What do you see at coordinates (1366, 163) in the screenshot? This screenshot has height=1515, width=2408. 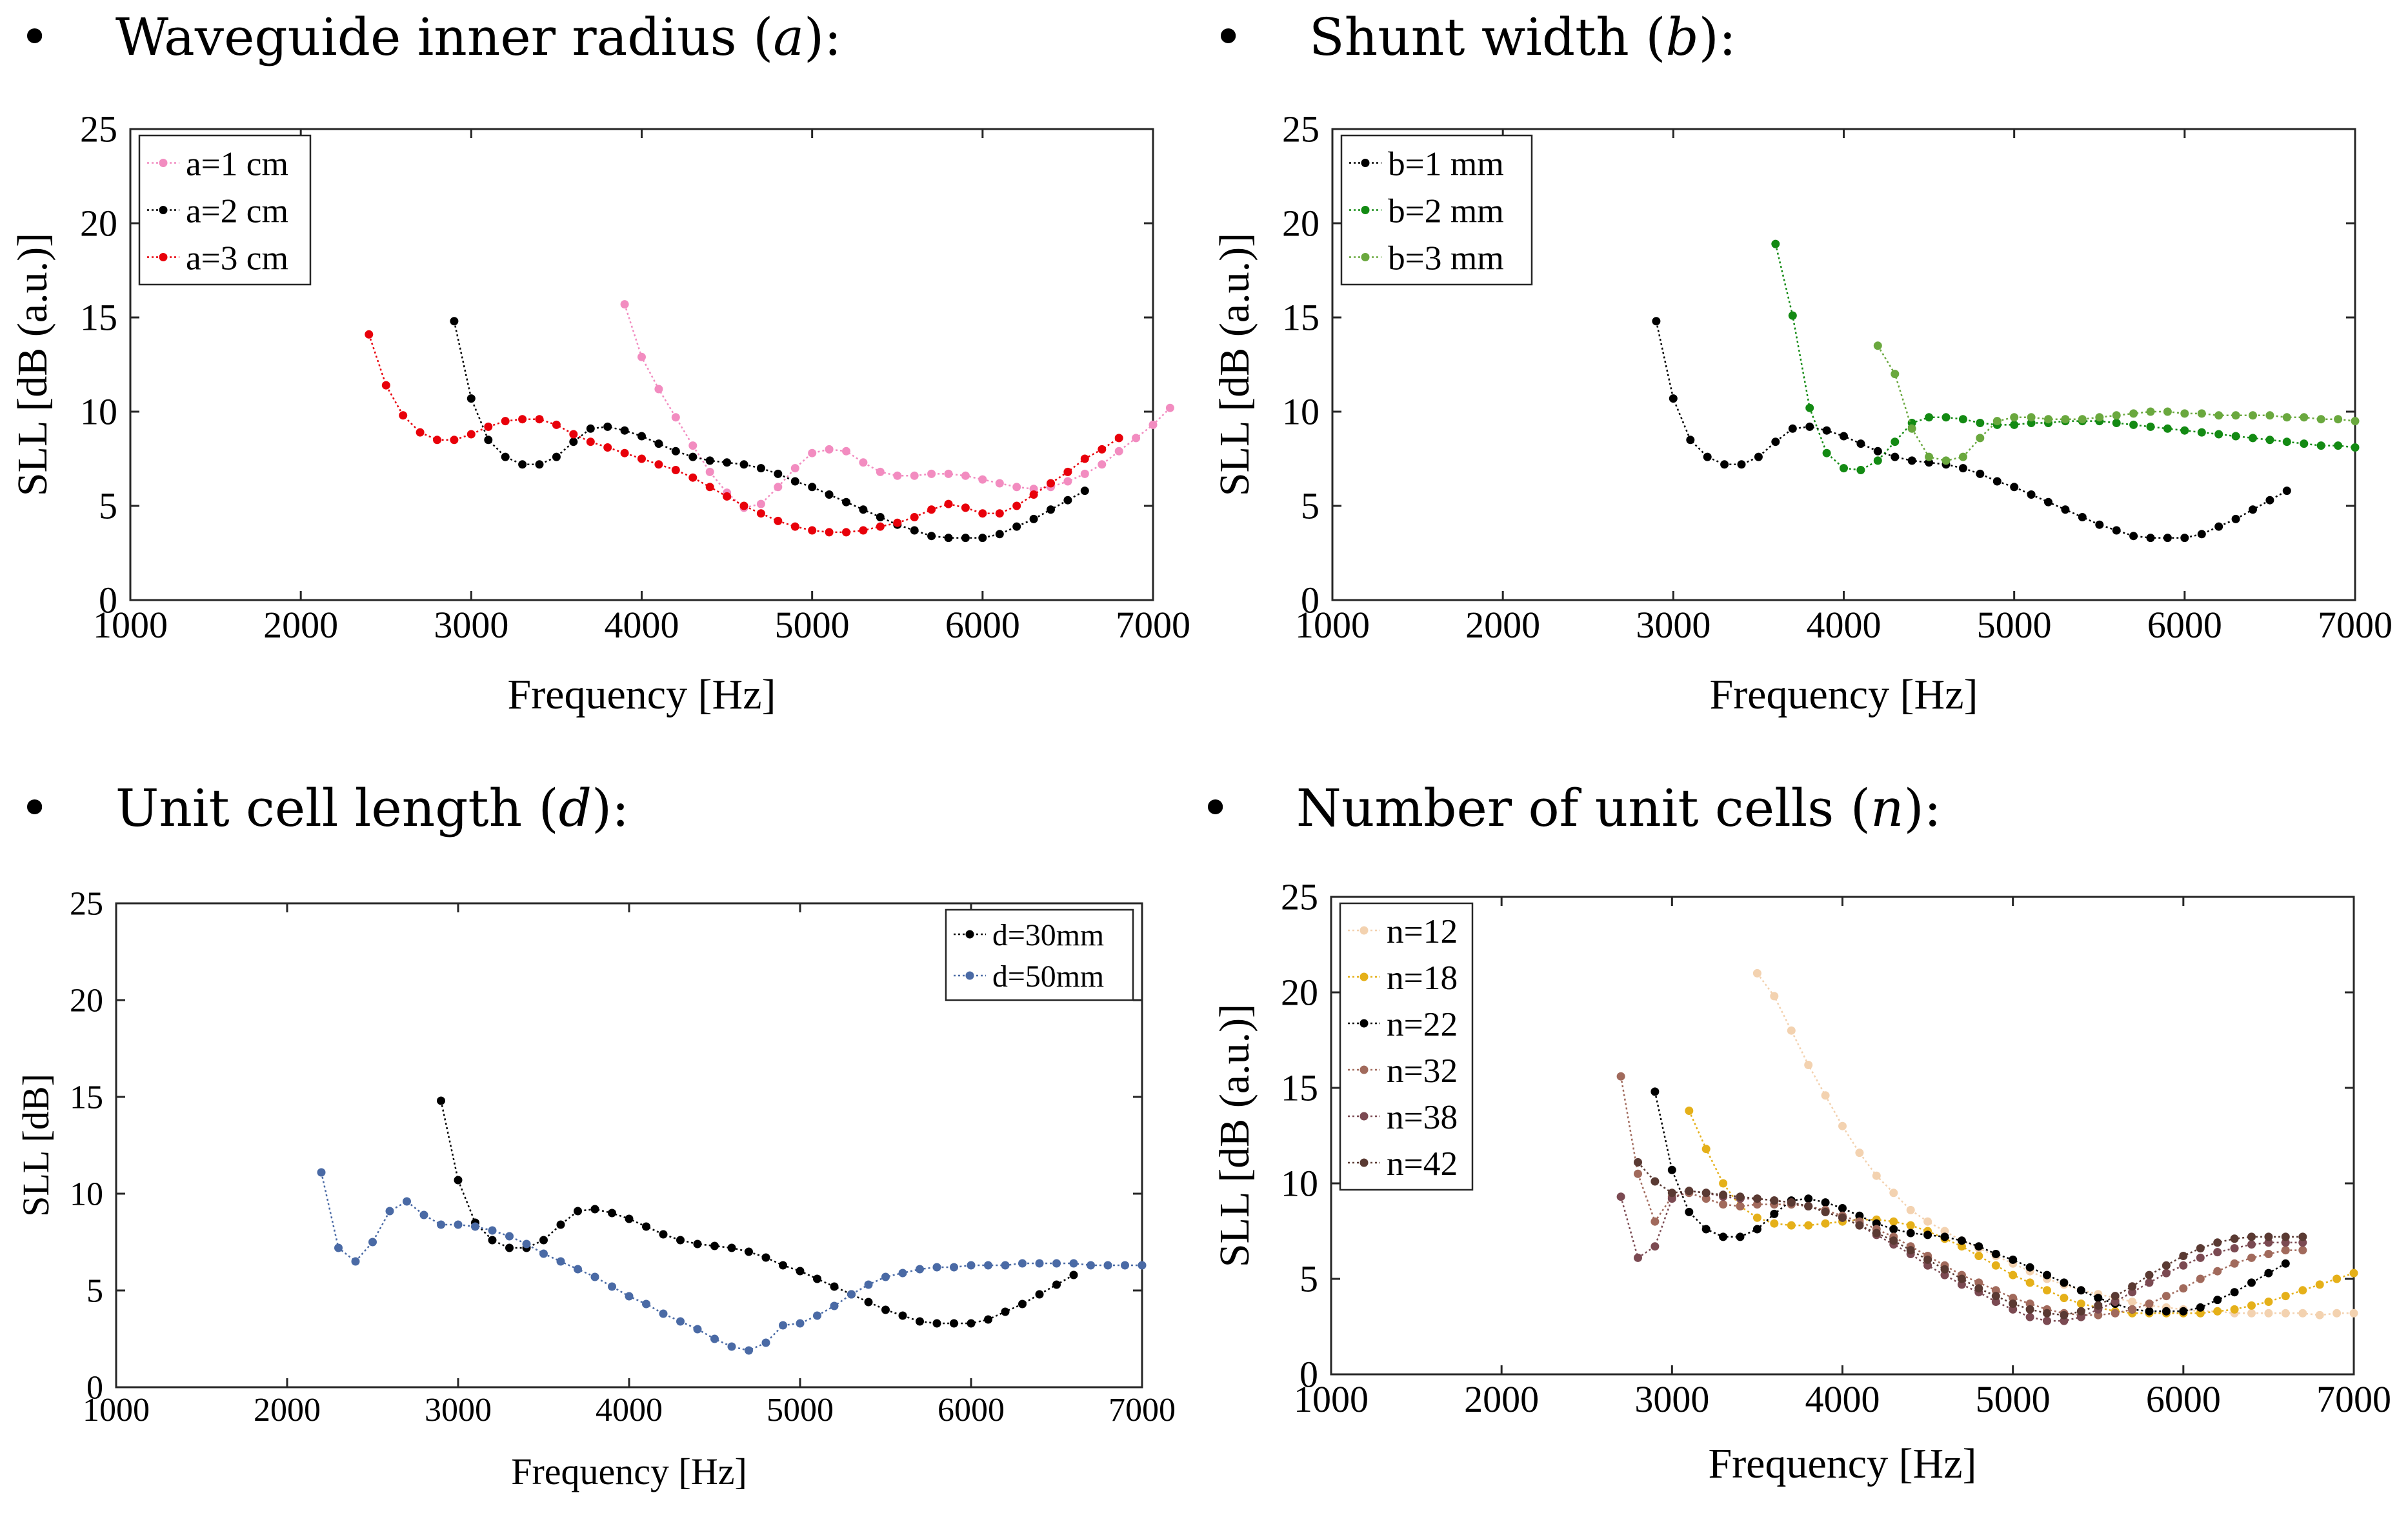 I see `legend-swatch-marker` at bounding box center [1366, 163].